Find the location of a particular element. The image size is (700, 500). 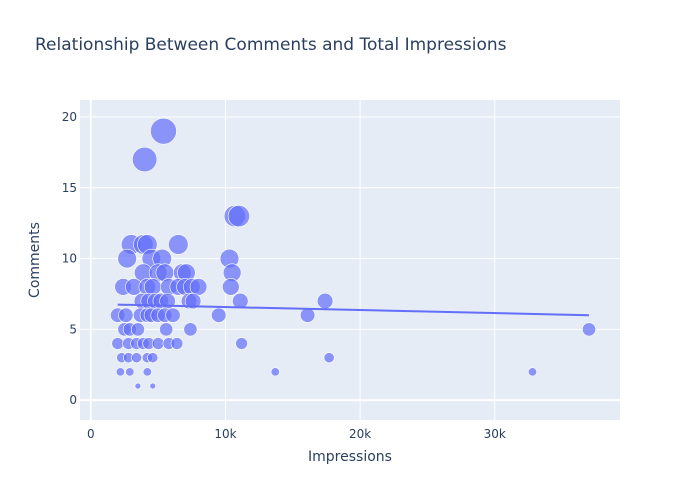

y-axis-ticks: 0 5 10 15 20 is located at coordinates (69, 258).